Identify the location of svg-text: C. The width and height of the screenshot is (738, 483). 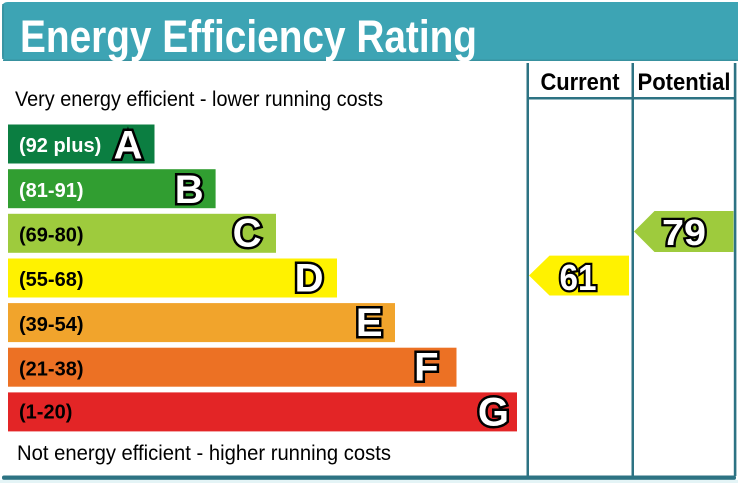
(247, 234).